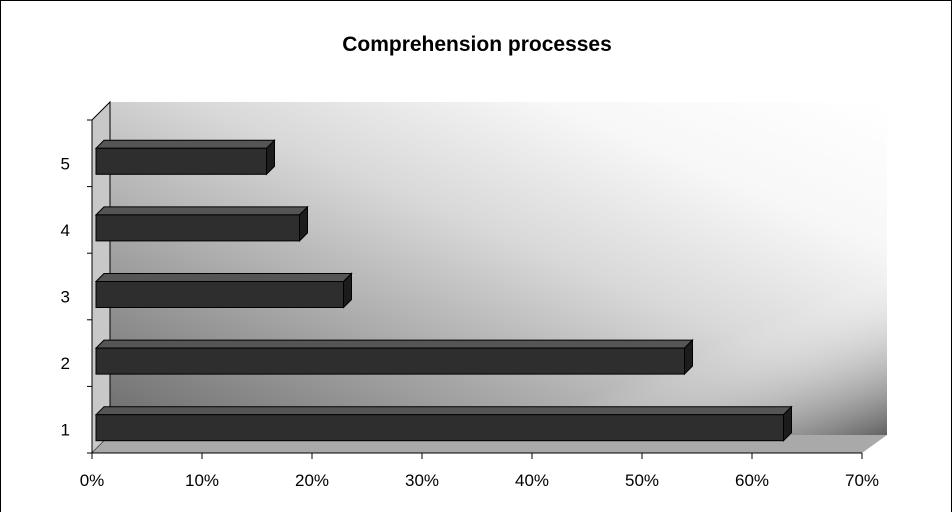 The width and height of the screenshot is (952, 512). I want to click on y-tick-label: 5, so click(65, 163).